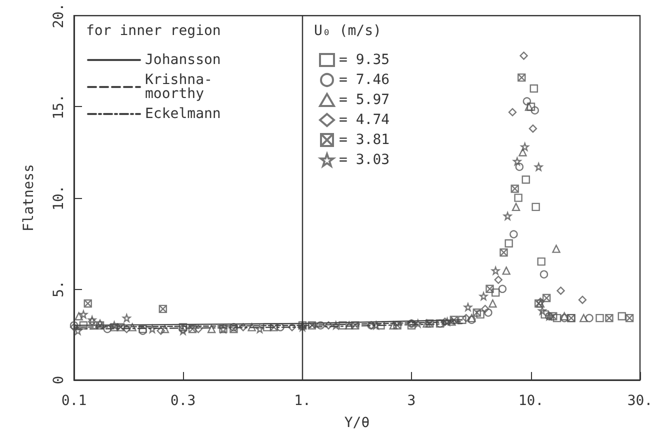 The image size is (657, 443). Describe the element at coordinates (364, 120) in the screenshot. I see `legend-label: = 4.74` at that location.